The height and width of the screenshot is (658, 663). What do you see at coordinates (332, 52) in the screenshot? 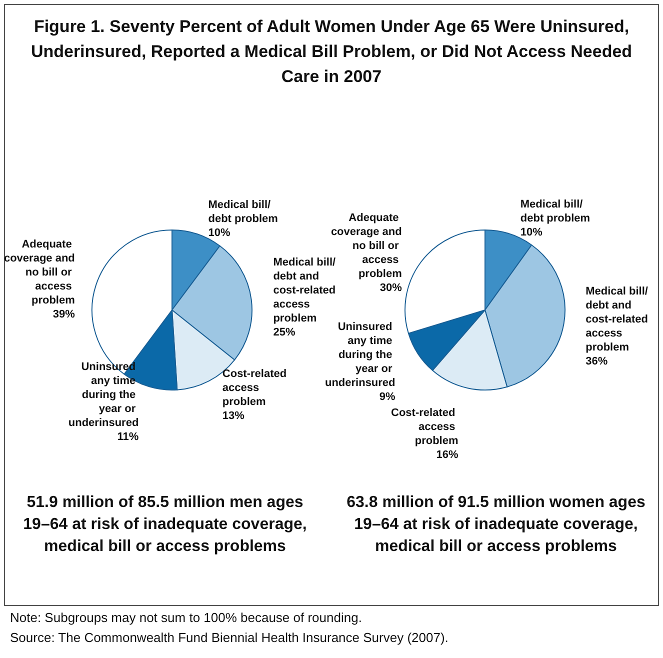
I see `chart-title: Figure 1. Seventy Percent of Adult Women Under Age 65 Were Uninsured, Underinsured, Reported a Medical Bill Problem, or Did Not Access Needed Care in 2007` at bounding box center [332, 52].